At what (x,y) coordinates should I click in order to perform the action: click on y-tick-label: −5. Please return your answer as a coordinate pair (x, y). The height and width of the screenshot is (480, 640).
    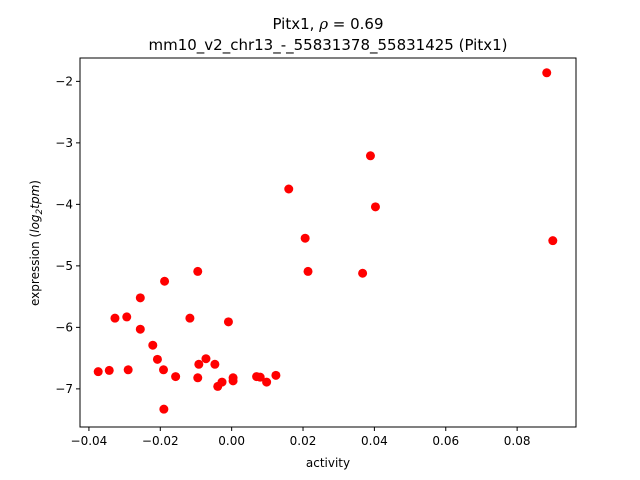
    Looking at the image, I should click on (64, 266).